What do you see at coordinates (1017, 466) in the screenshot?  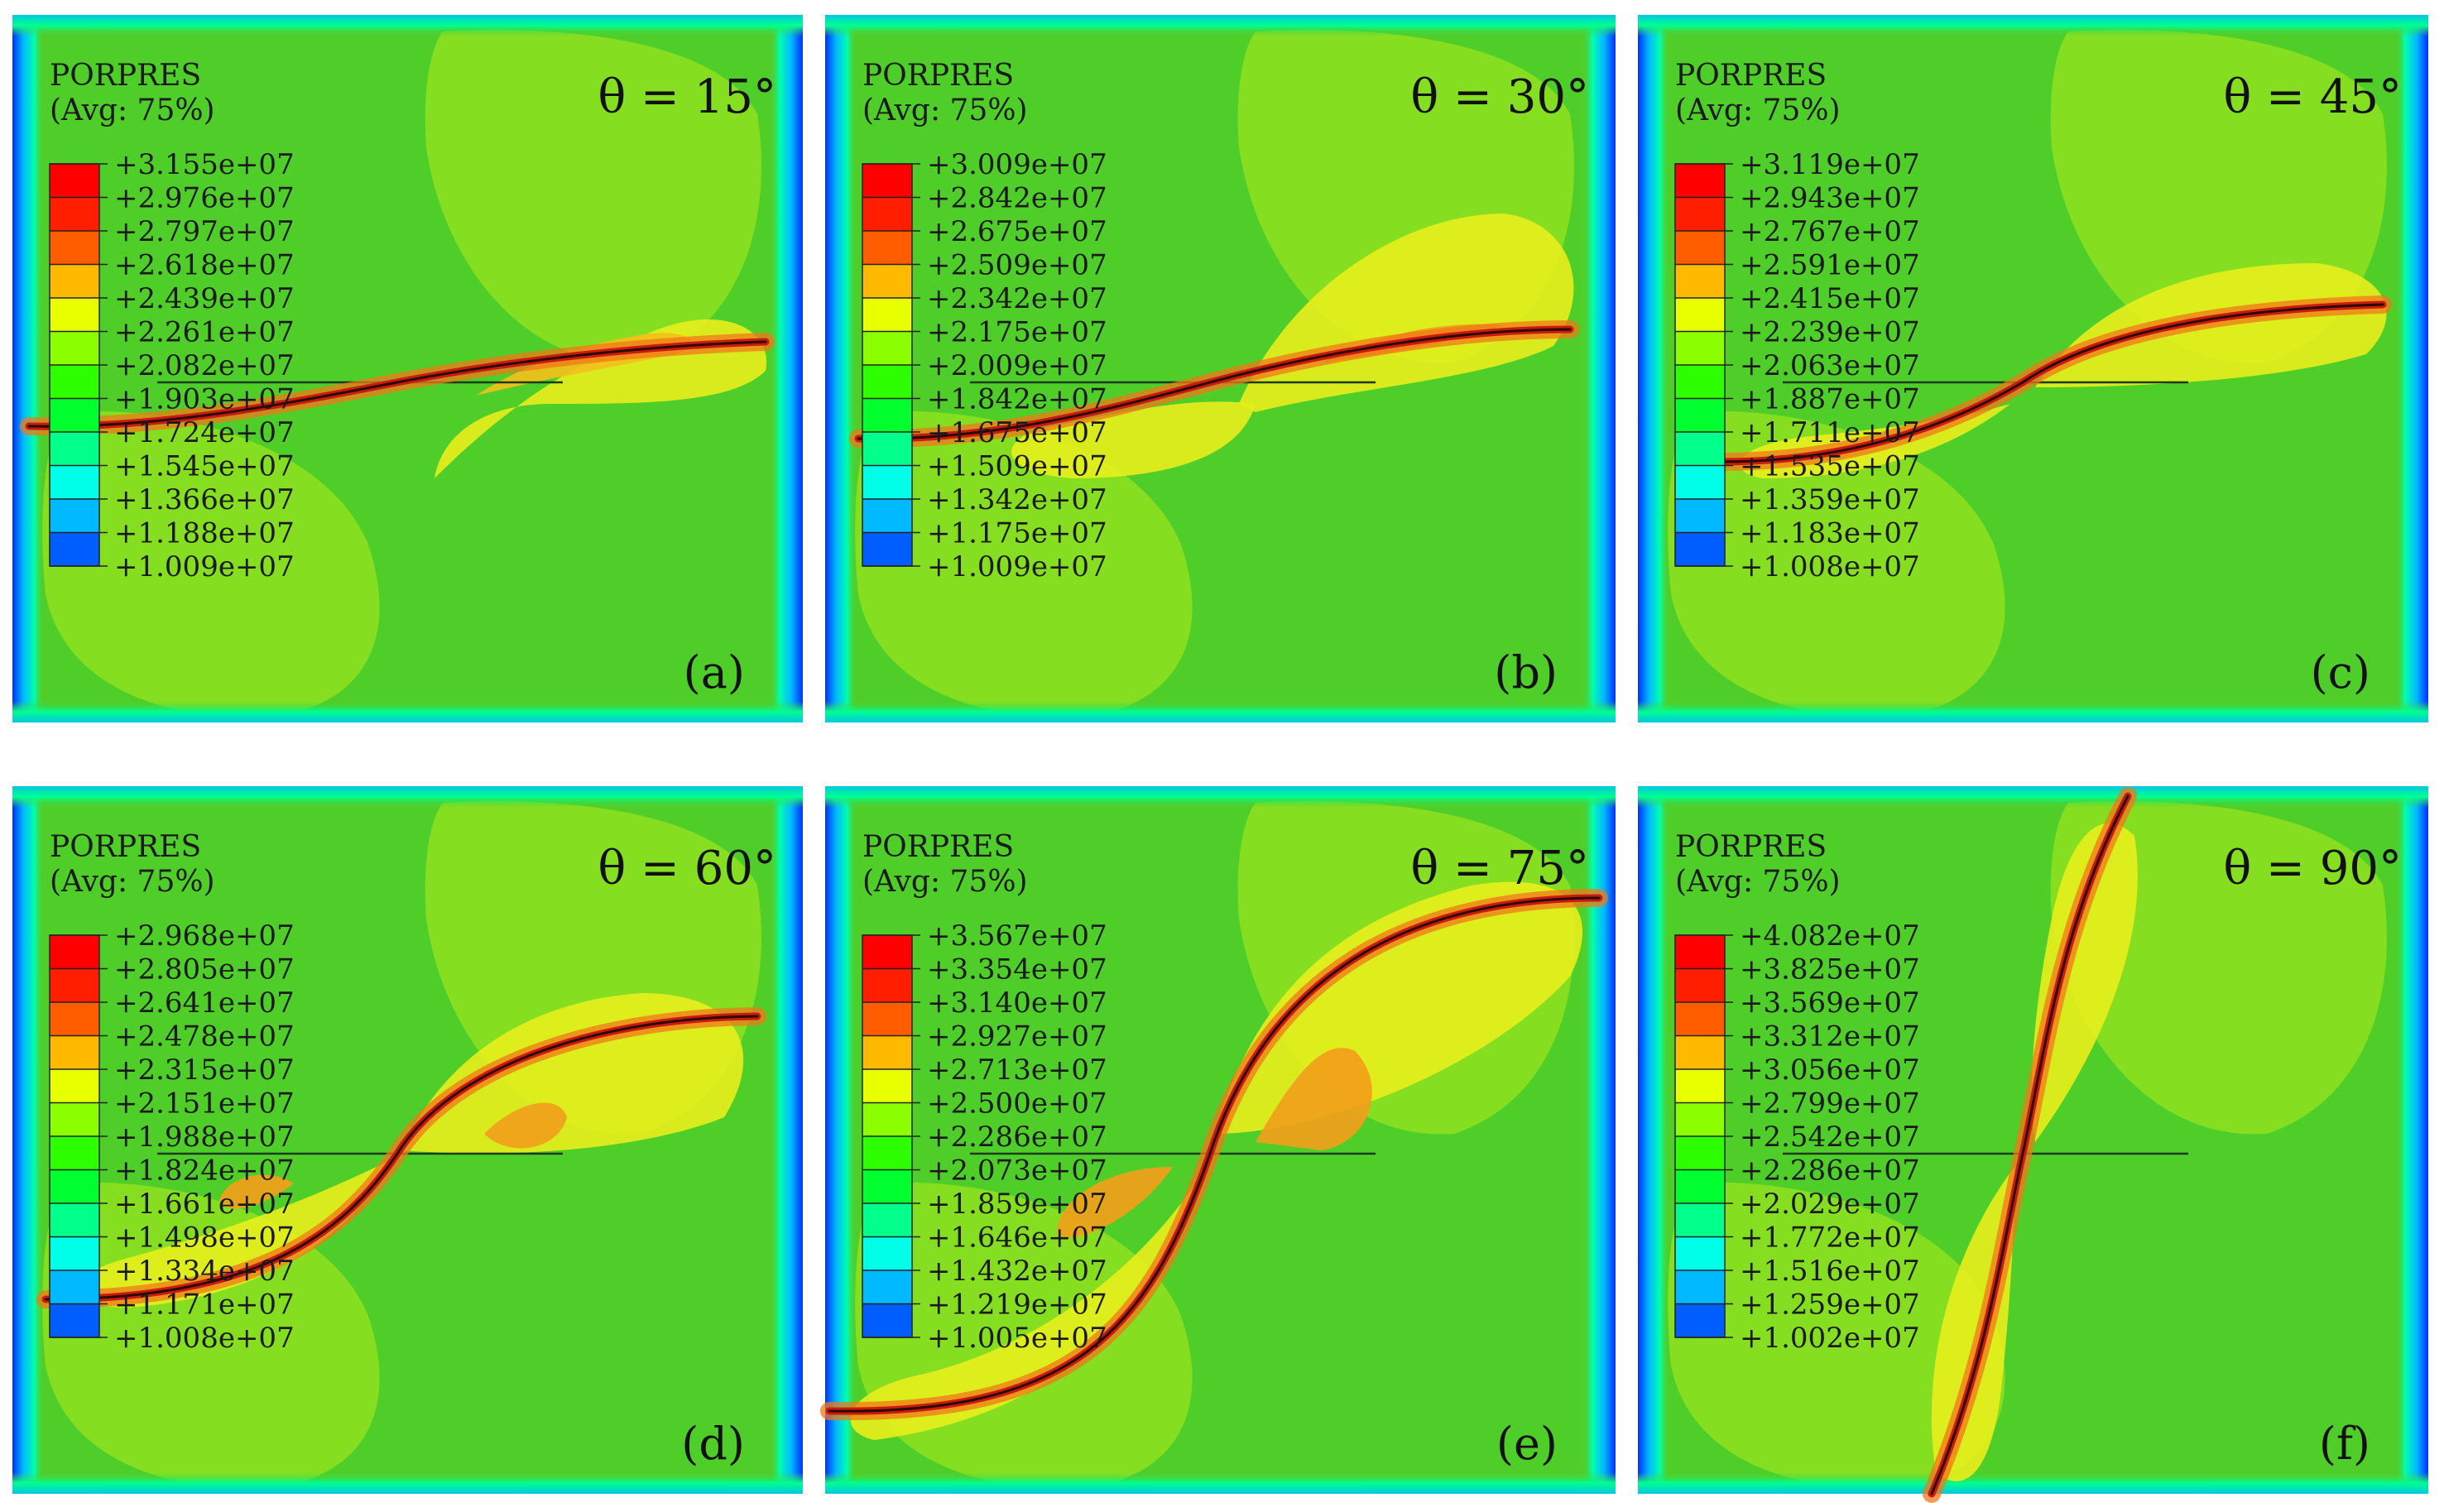 I see `legend-value: +1.509e+07` at bounding box center [1017, 466].